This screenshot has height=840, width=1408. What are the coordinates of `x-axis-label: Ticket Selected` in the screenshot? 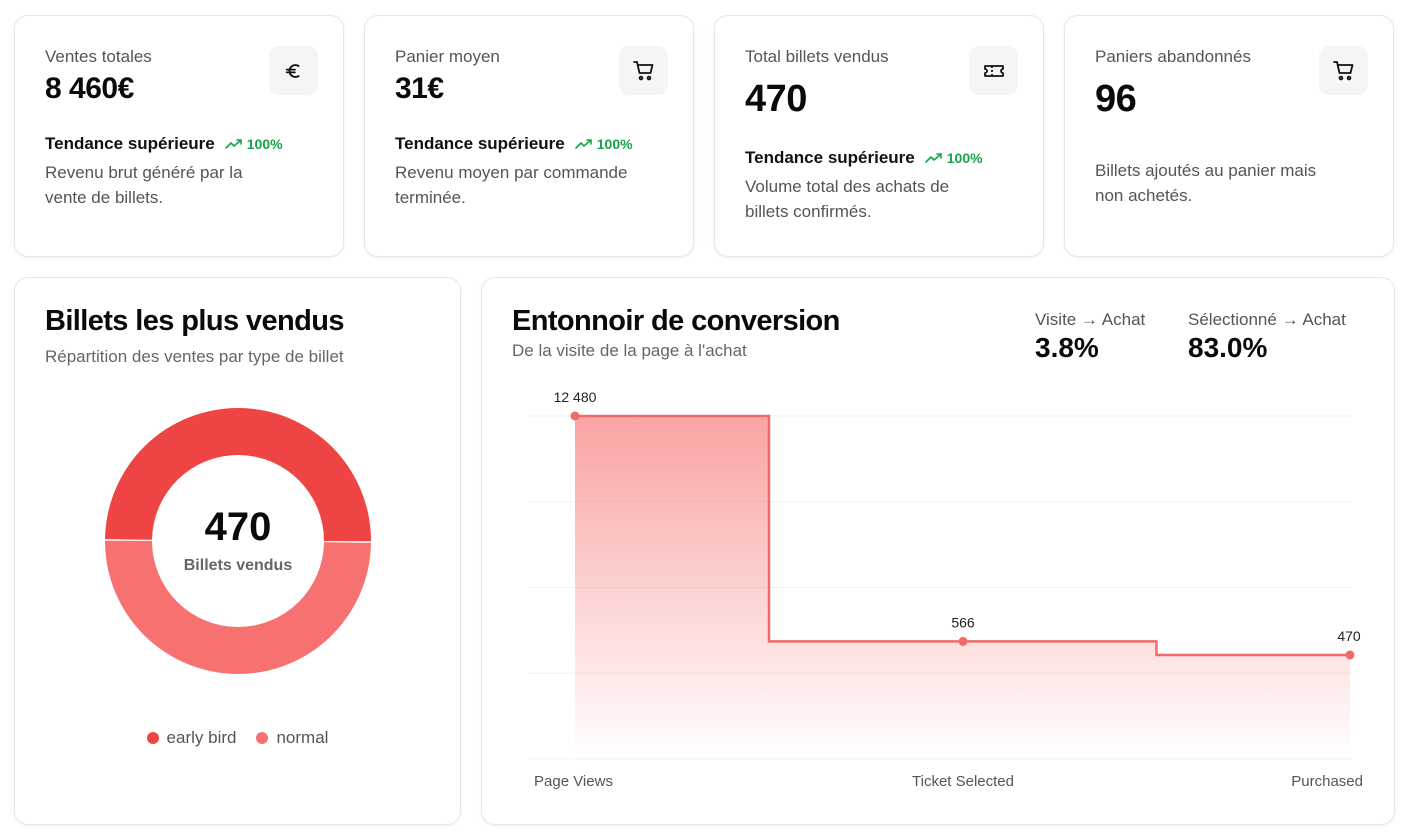 It's located at (963, 781).